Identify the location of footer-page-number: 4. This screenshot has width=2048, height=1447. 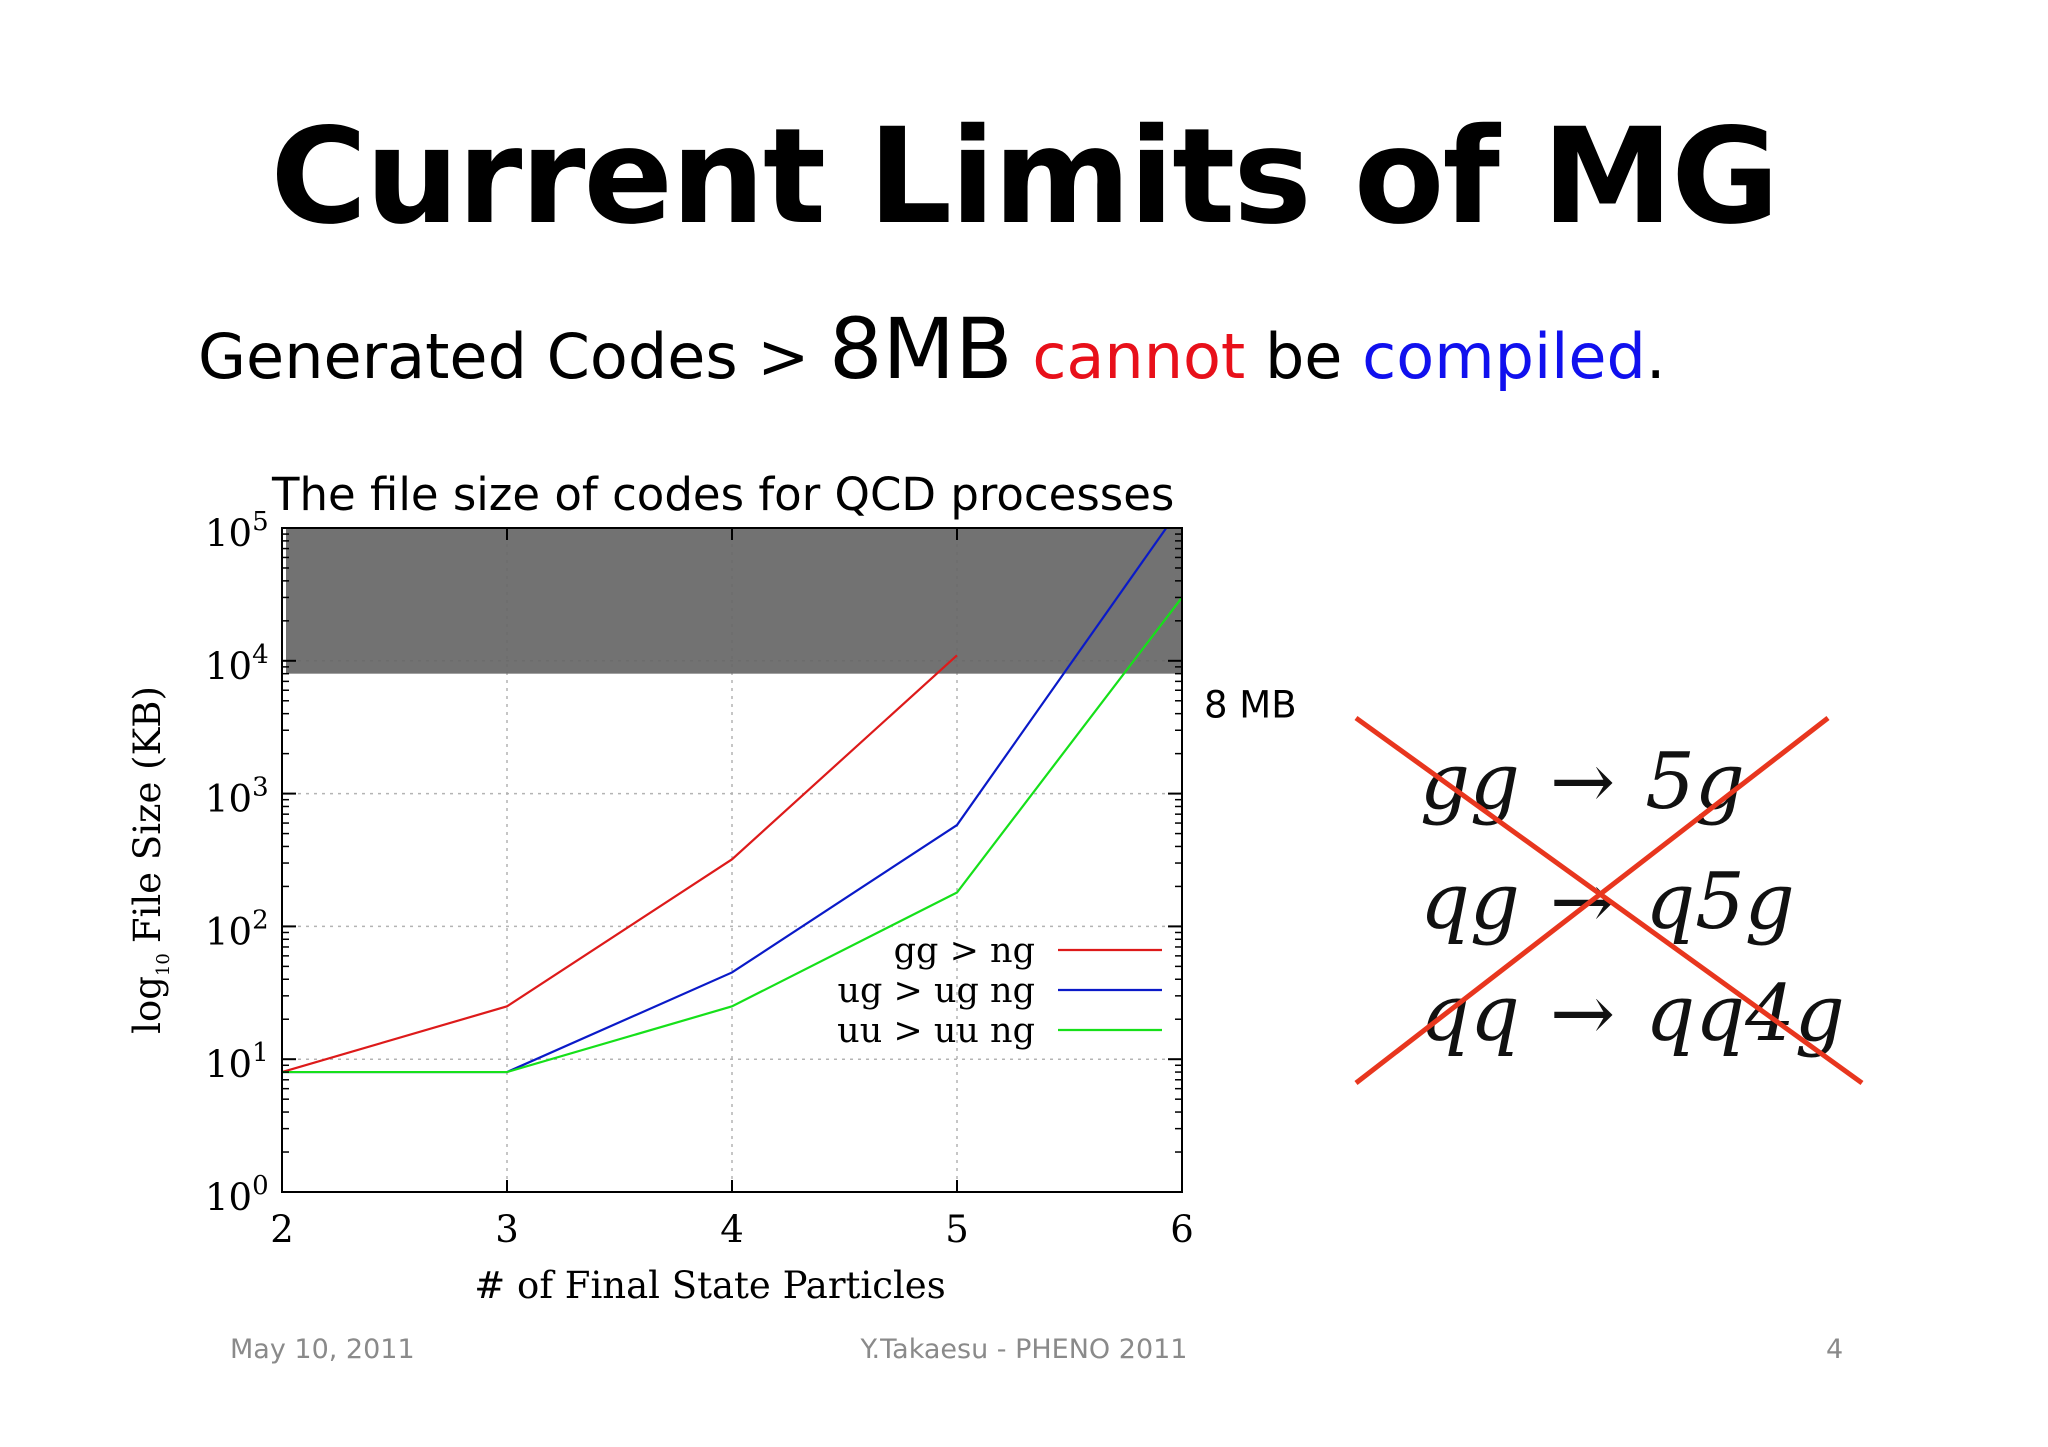
(1835, 1349).